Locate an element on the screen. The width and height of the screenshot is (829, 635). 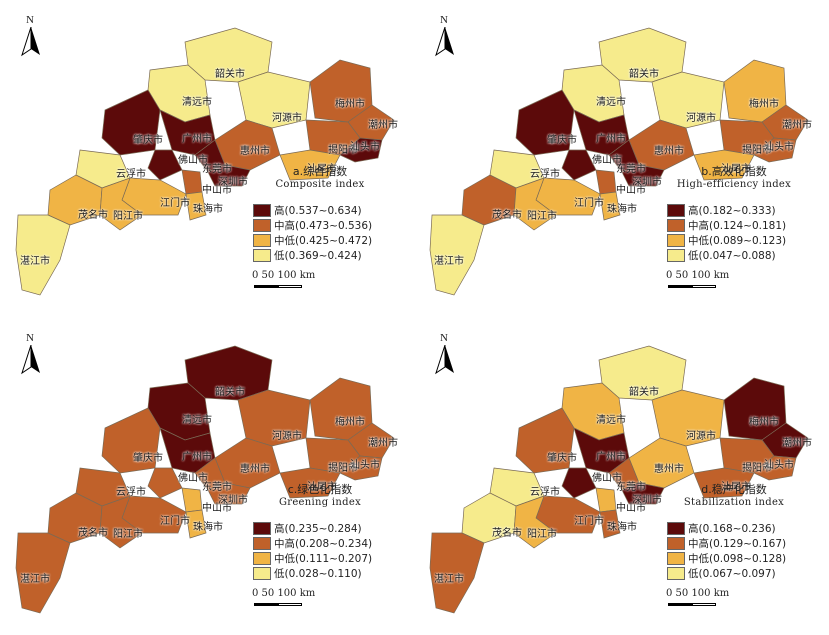
title-english: High-efficiency index is located at coordinates (734, 184).